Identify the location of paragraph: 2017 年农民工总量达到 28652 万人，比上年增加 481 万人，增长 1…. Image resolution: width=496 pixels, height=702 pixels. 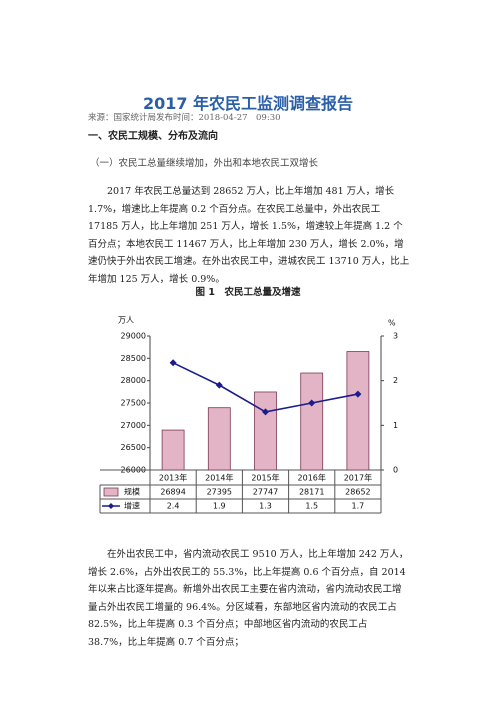
(249, 235).